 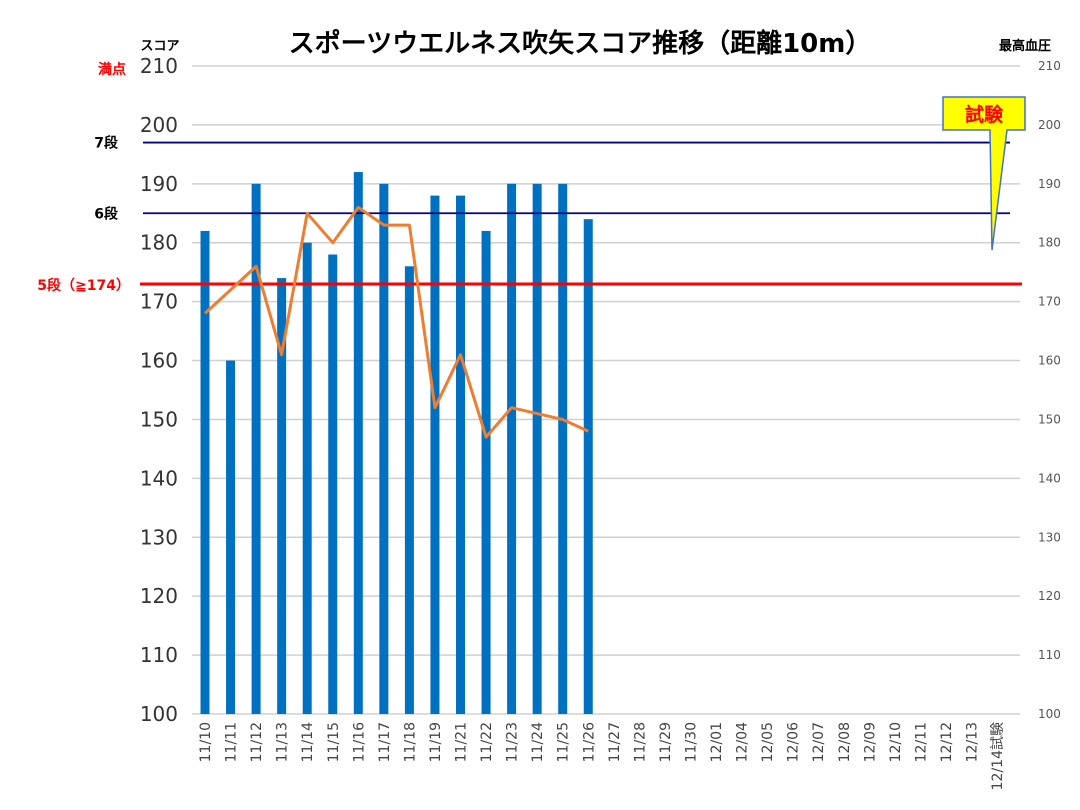 I want to click on x-tick-label: 12/06, so click(x=794, y=742).